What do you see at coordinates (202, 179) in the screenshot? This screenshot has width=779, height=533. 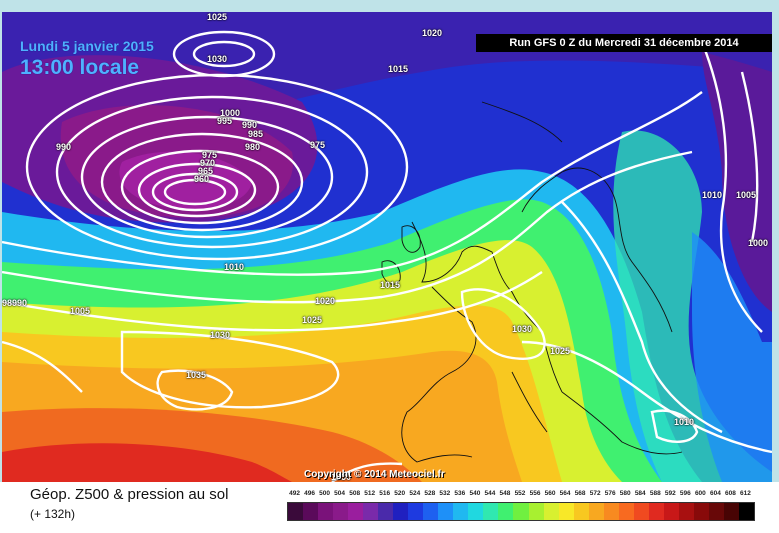 I see `isobar-label: 960` at bounding box center [202, 179].